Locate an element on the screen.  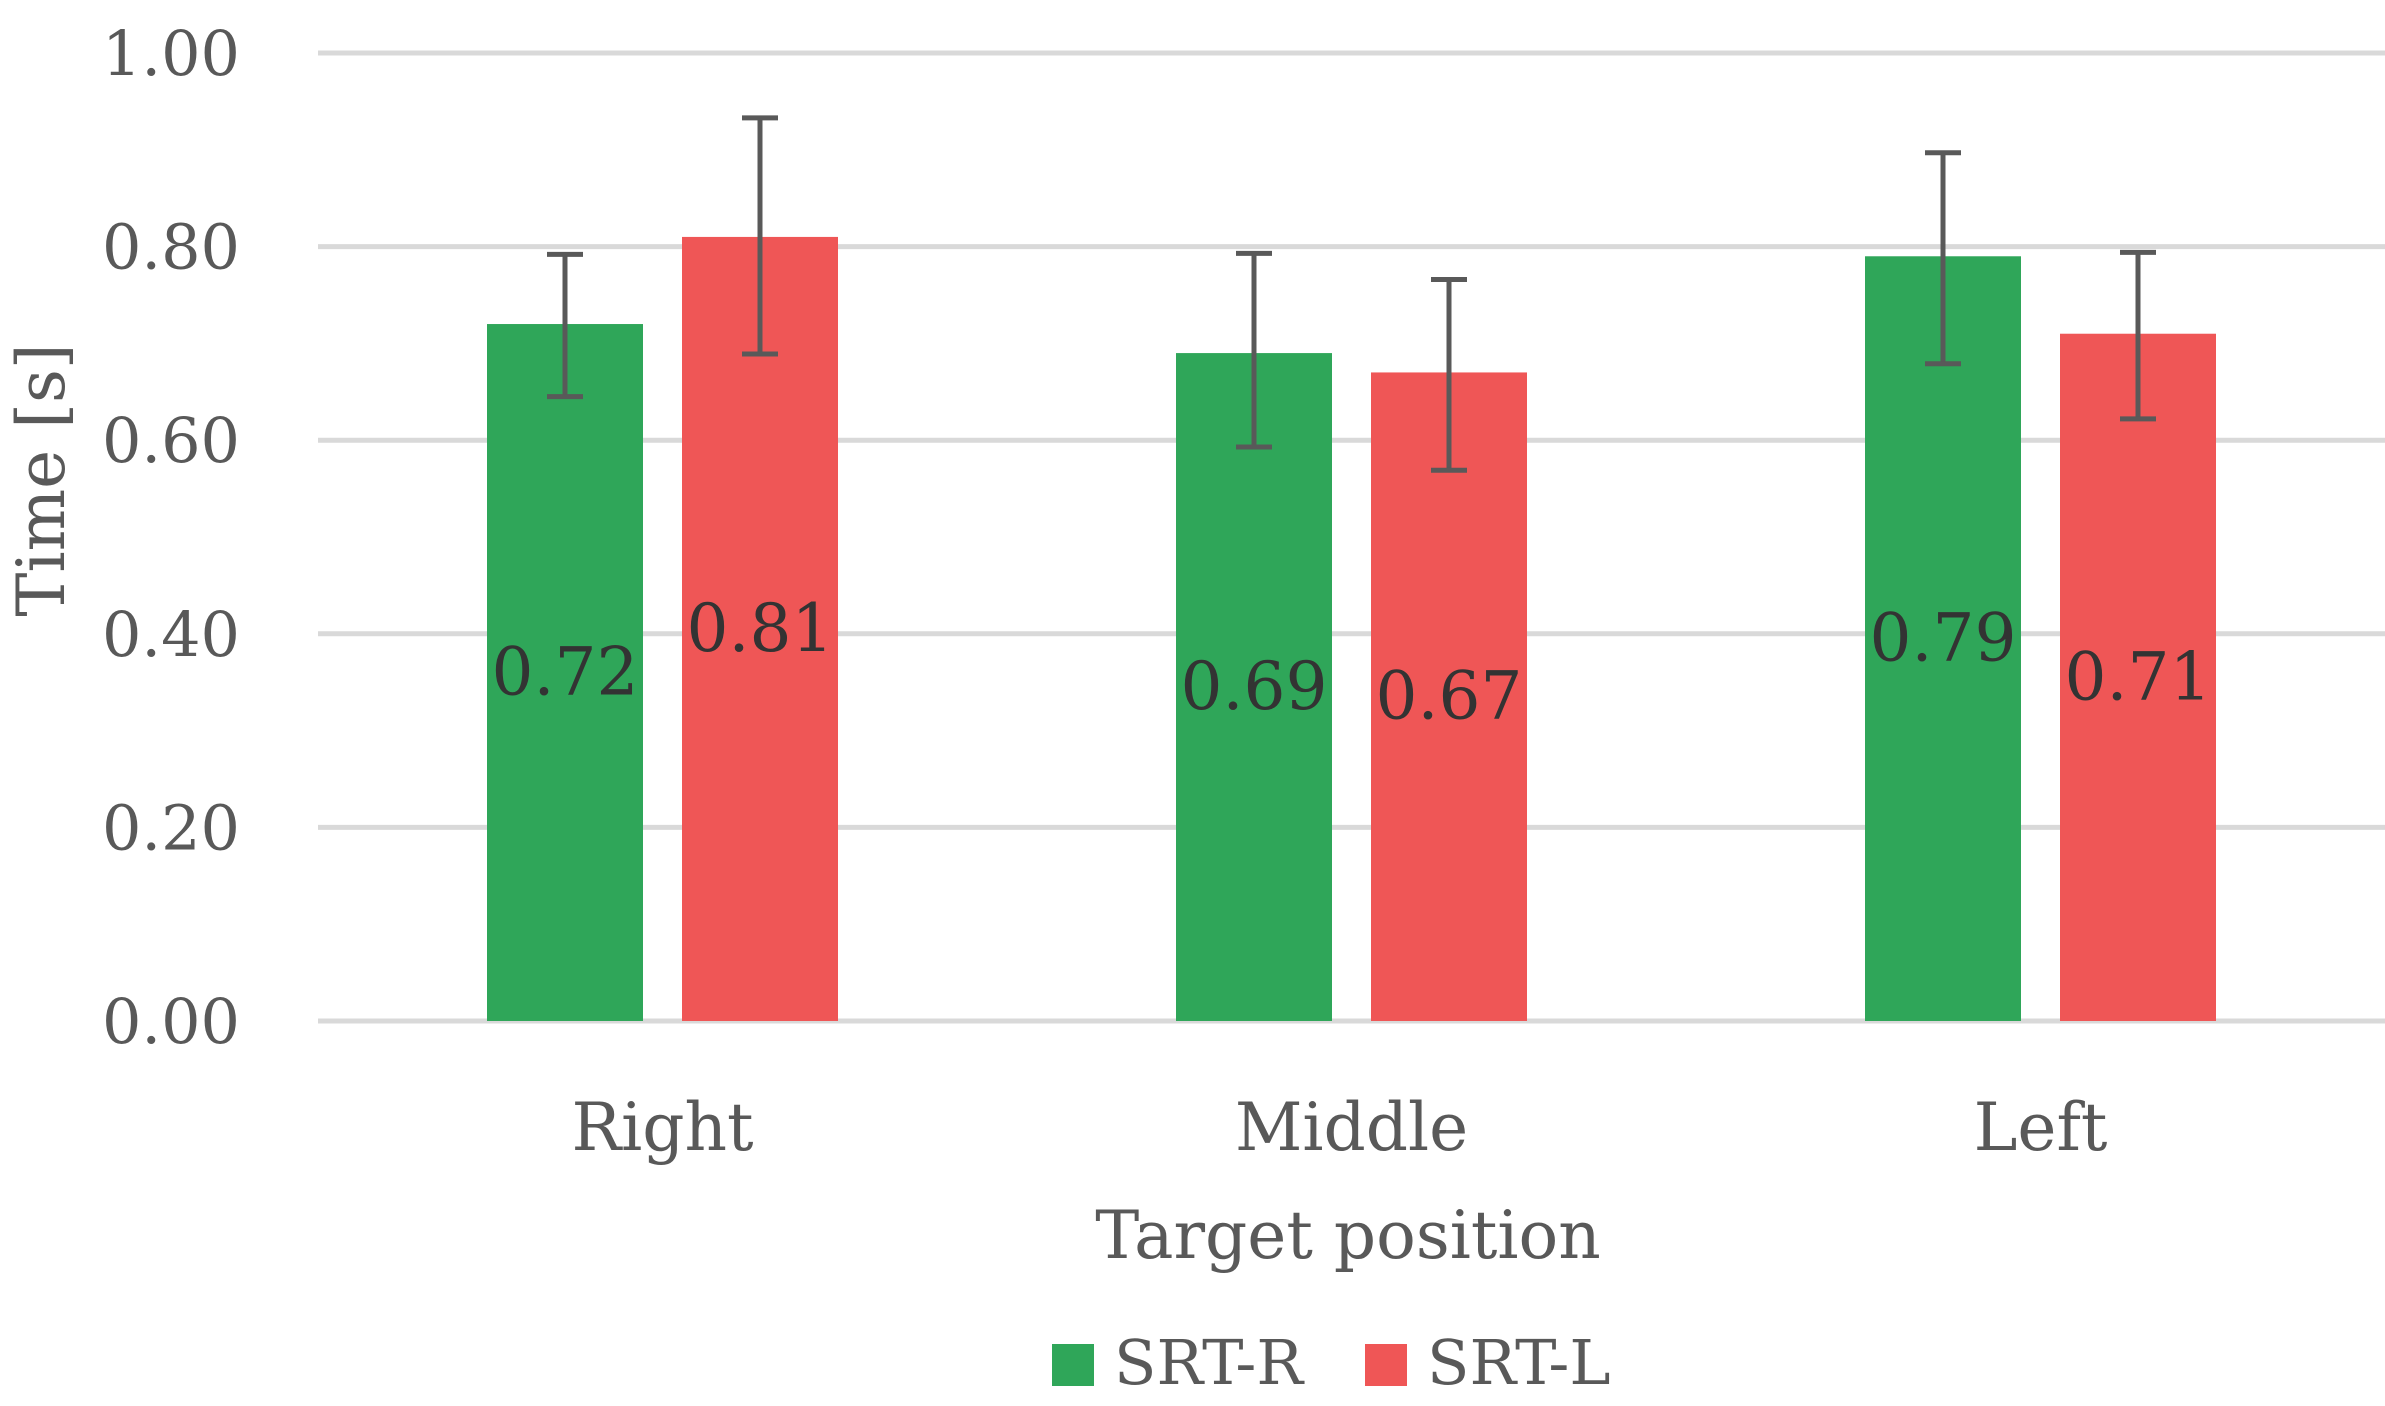
bar-srt-r-middle is located at coordinates (1254, 687).